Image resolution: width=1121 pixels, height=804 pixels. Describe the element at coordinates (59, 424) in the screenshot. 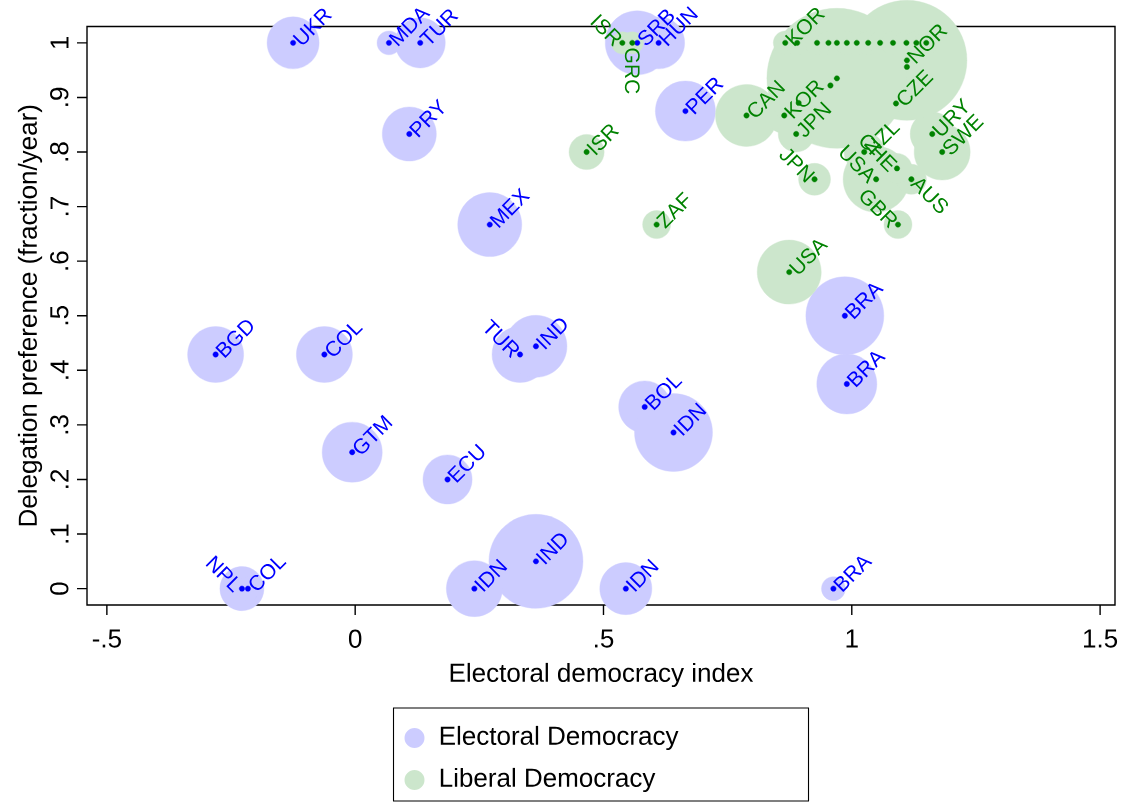

I see `y-tick-label: .3` at that location.